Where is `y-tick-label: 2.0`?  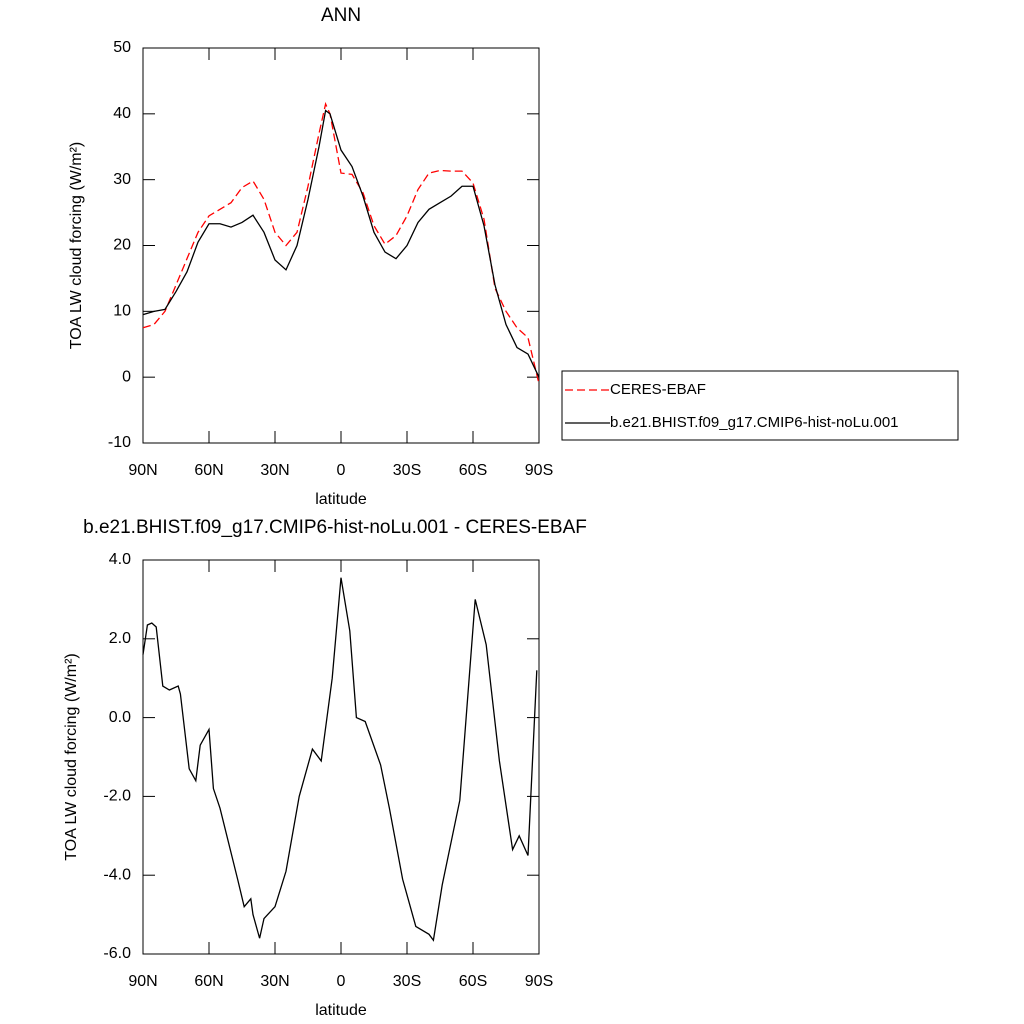 y-tick-label: 2.0 is located at coordinates (120, 638).